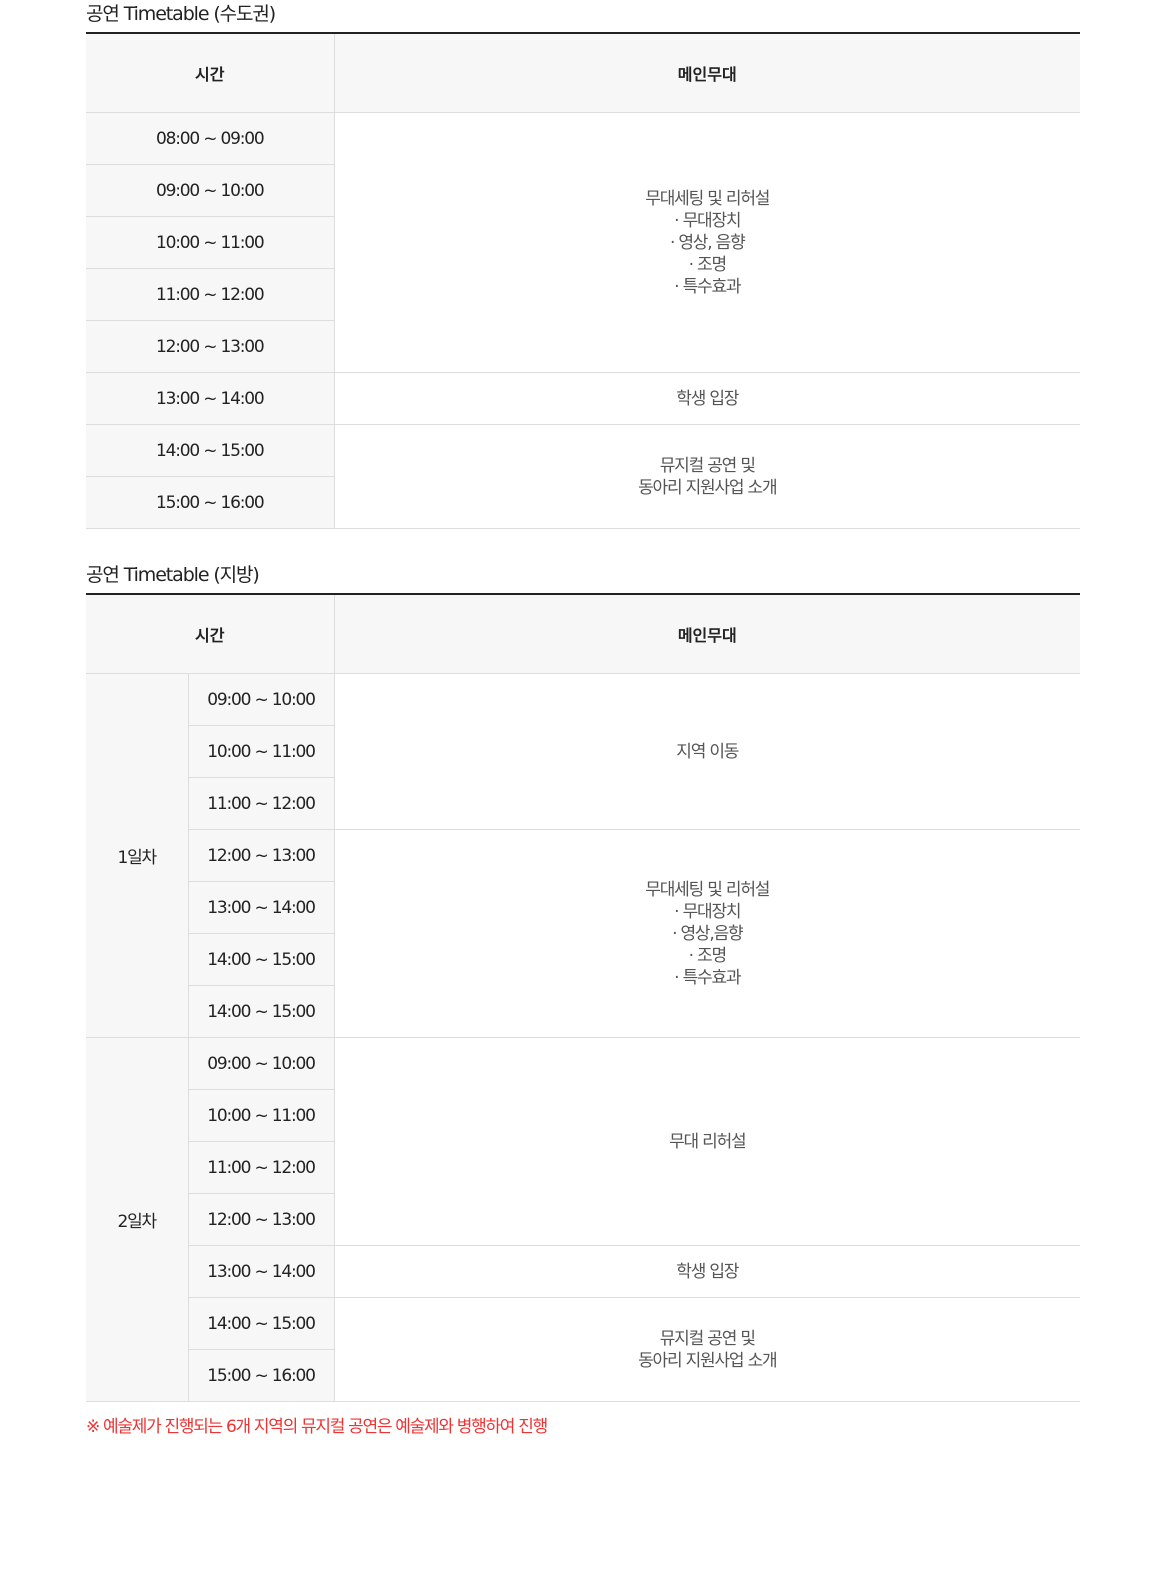 This screenshot has width=1170, height=1578. What do you see at coordinates (583, 907) in the screenshot?
I see `table-row: 13:00 ~ 14:00` at bounding box center [583, 907].